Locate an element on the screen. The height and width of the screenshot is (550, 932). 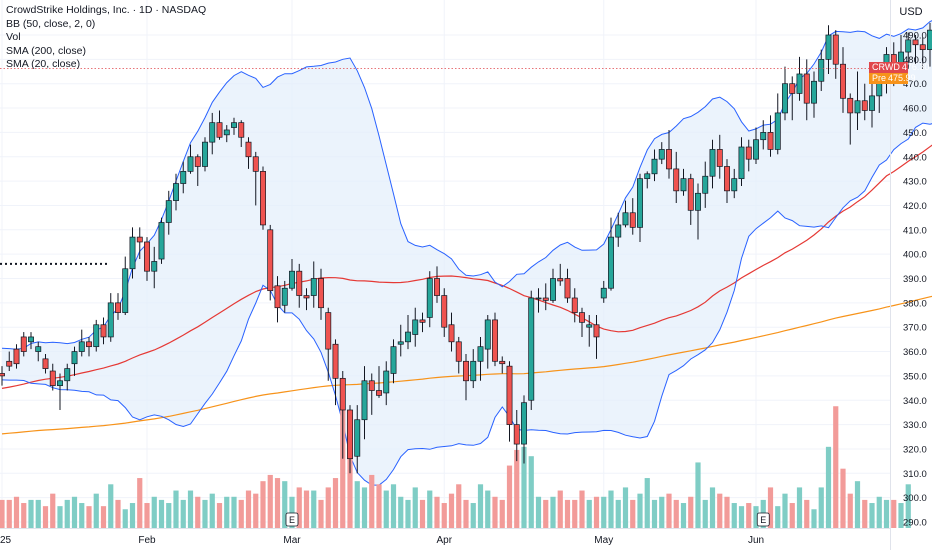
y-tick-label: 320.0 is located at coordinates (915, 449).